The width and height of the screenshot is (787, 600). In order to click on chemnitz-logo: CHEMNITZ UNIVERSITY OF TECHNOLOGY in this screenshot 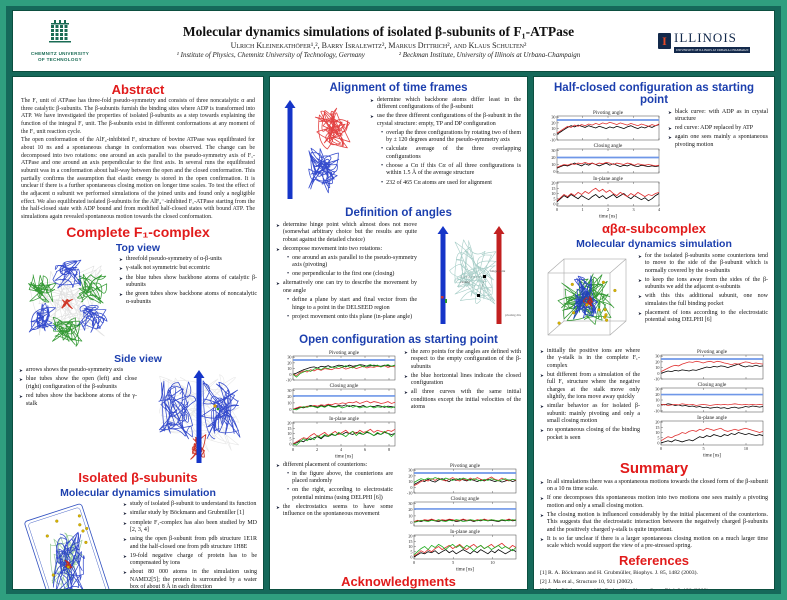, I will do `click(60, 41)`.